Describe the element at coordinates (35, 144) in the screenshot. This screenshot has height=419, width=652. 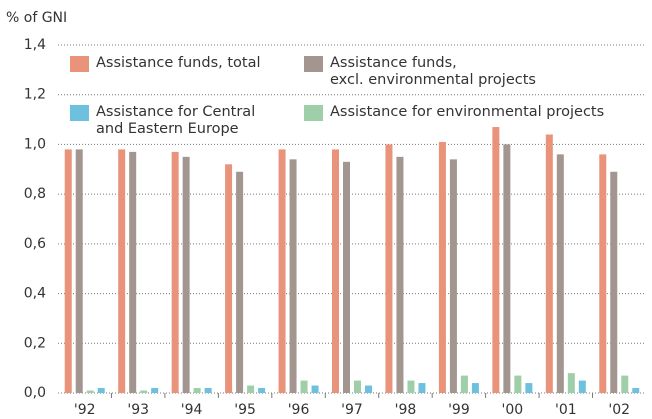
I see `y-tick-label: 1,0` at that location.